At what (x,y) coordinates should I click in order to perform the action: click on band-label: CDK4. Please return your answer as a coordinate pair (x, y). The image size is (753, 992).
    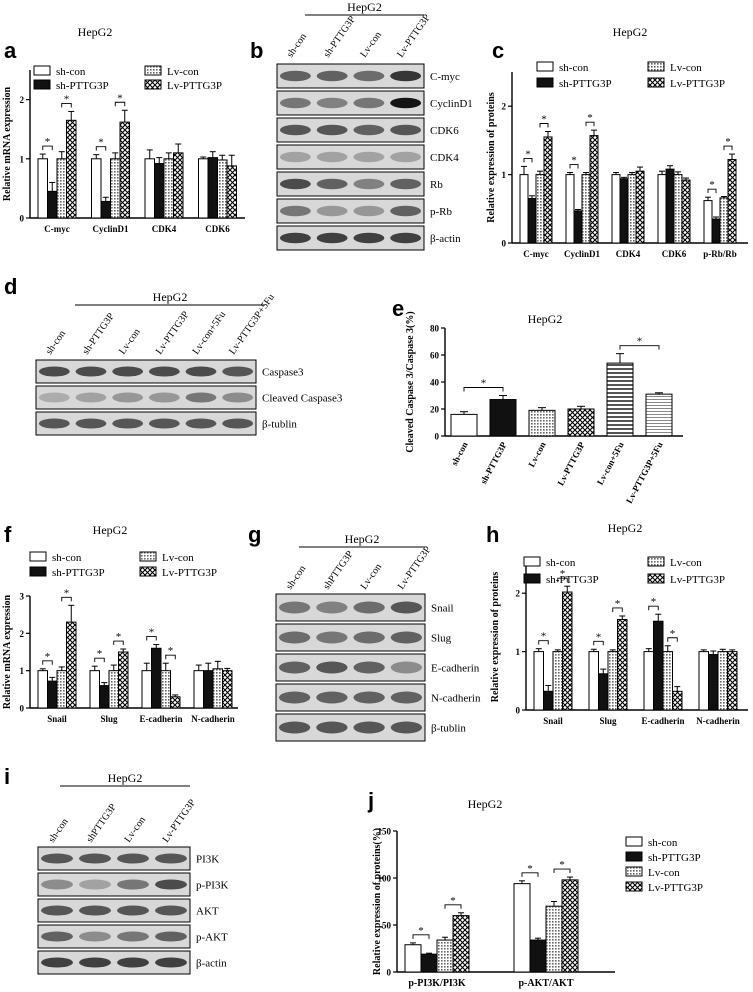
    Looking at the image, I should click on (444, 158).